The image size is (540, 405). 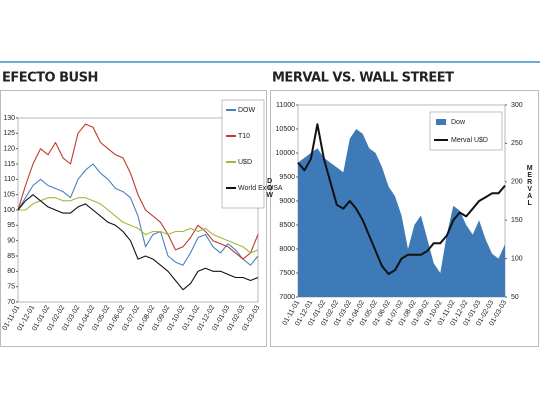 I want to click on y2-tick-label: 50, so click(x=515, y=297).